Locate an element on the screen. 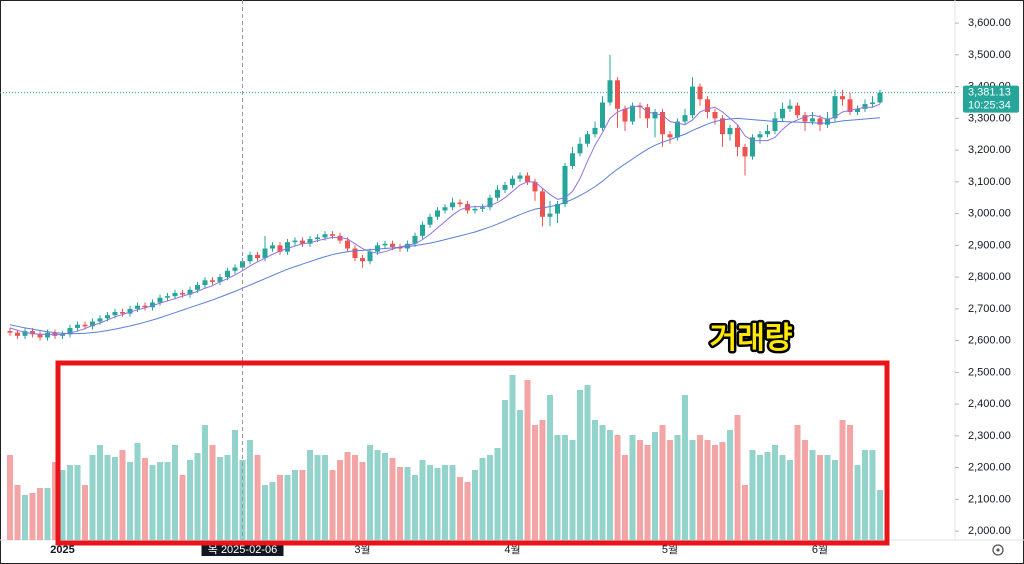 The height and width of the screenshot is (564, 1024). x-tick-label: 3월 is located at coordinates (362, 549).